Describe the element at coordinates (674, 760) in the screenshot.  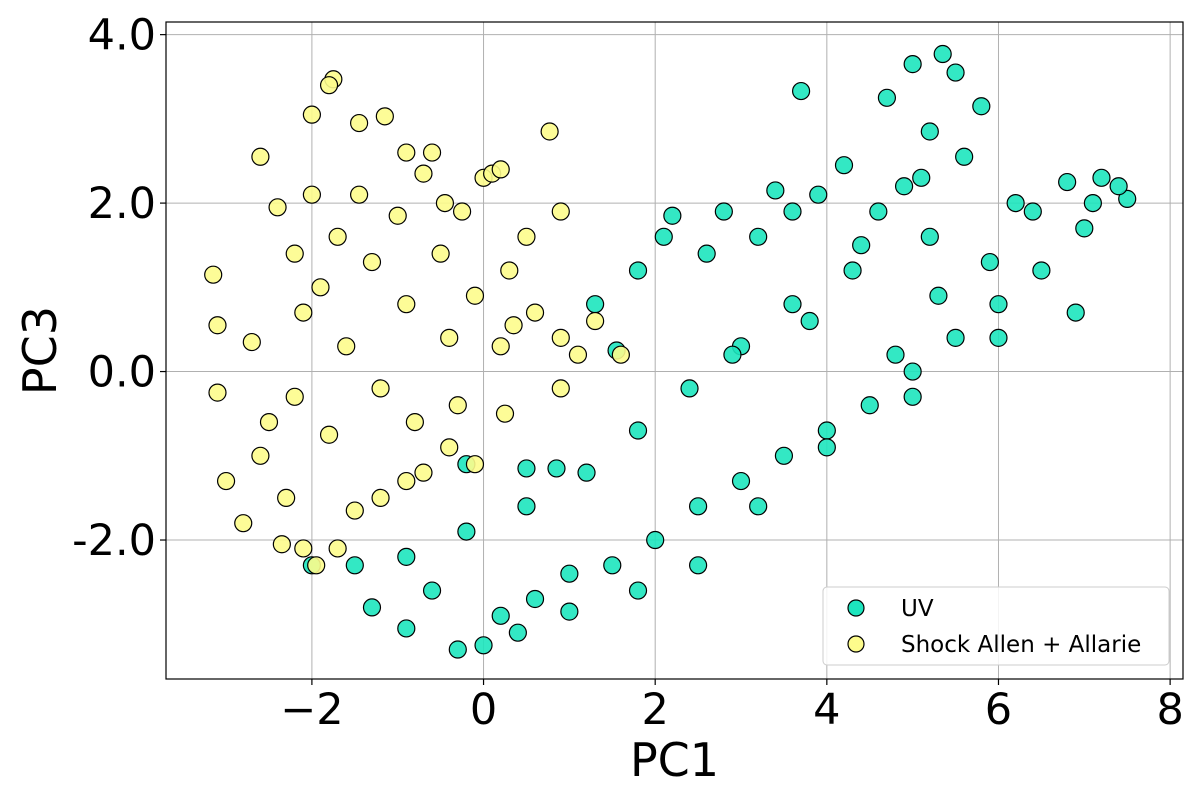
I see `x-axis-title: PC1` at that location.